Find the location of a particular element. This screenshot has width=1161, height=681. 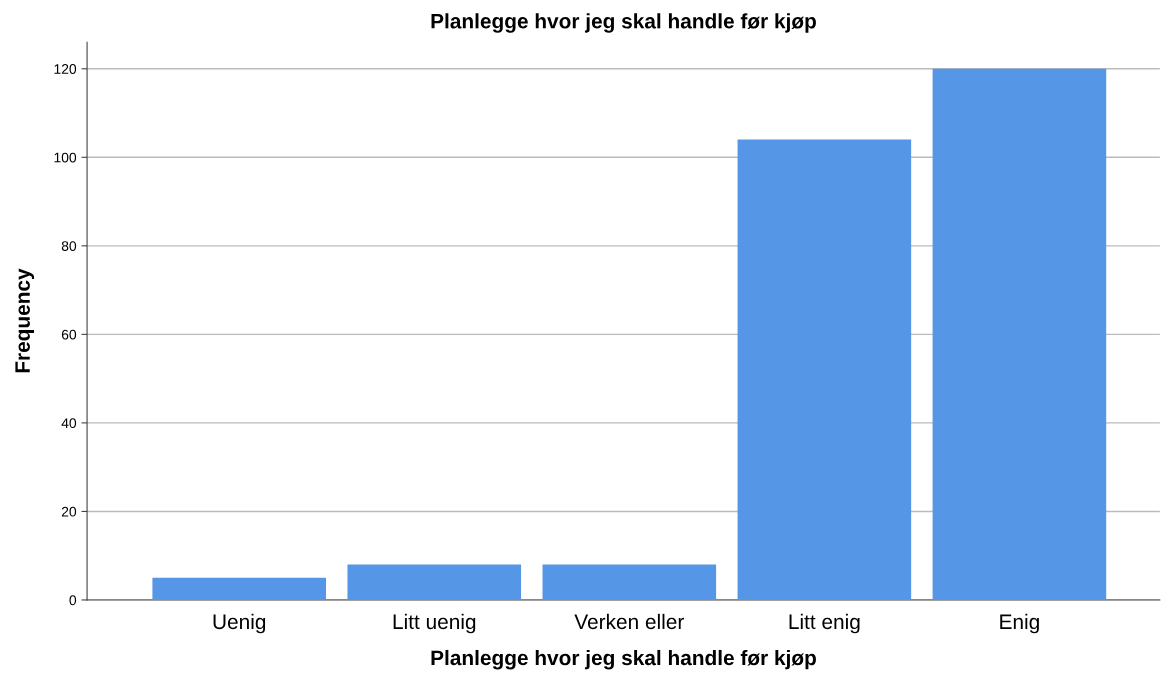

y-axis-title: Frequency is located at coordinates (25, 320).